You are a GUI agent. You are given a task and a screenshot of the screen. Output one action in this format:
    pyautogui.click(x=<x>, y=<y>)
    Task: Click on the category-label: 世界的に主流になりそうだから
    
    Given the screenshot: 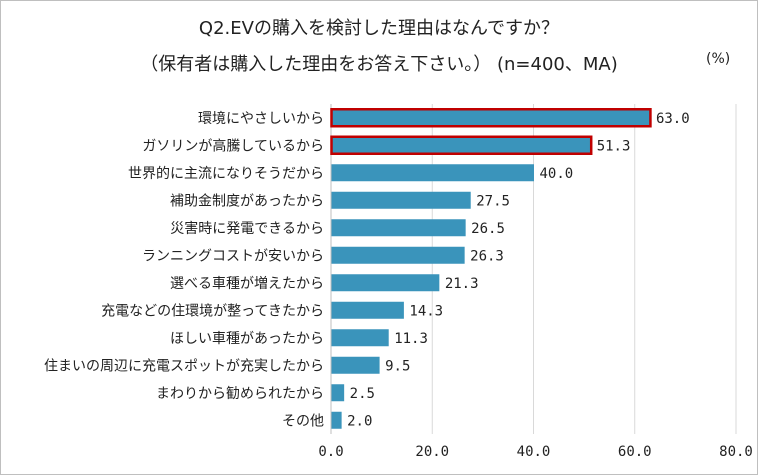 What is the action you would take?
    pyautogui.click(x=226, y=174)
    